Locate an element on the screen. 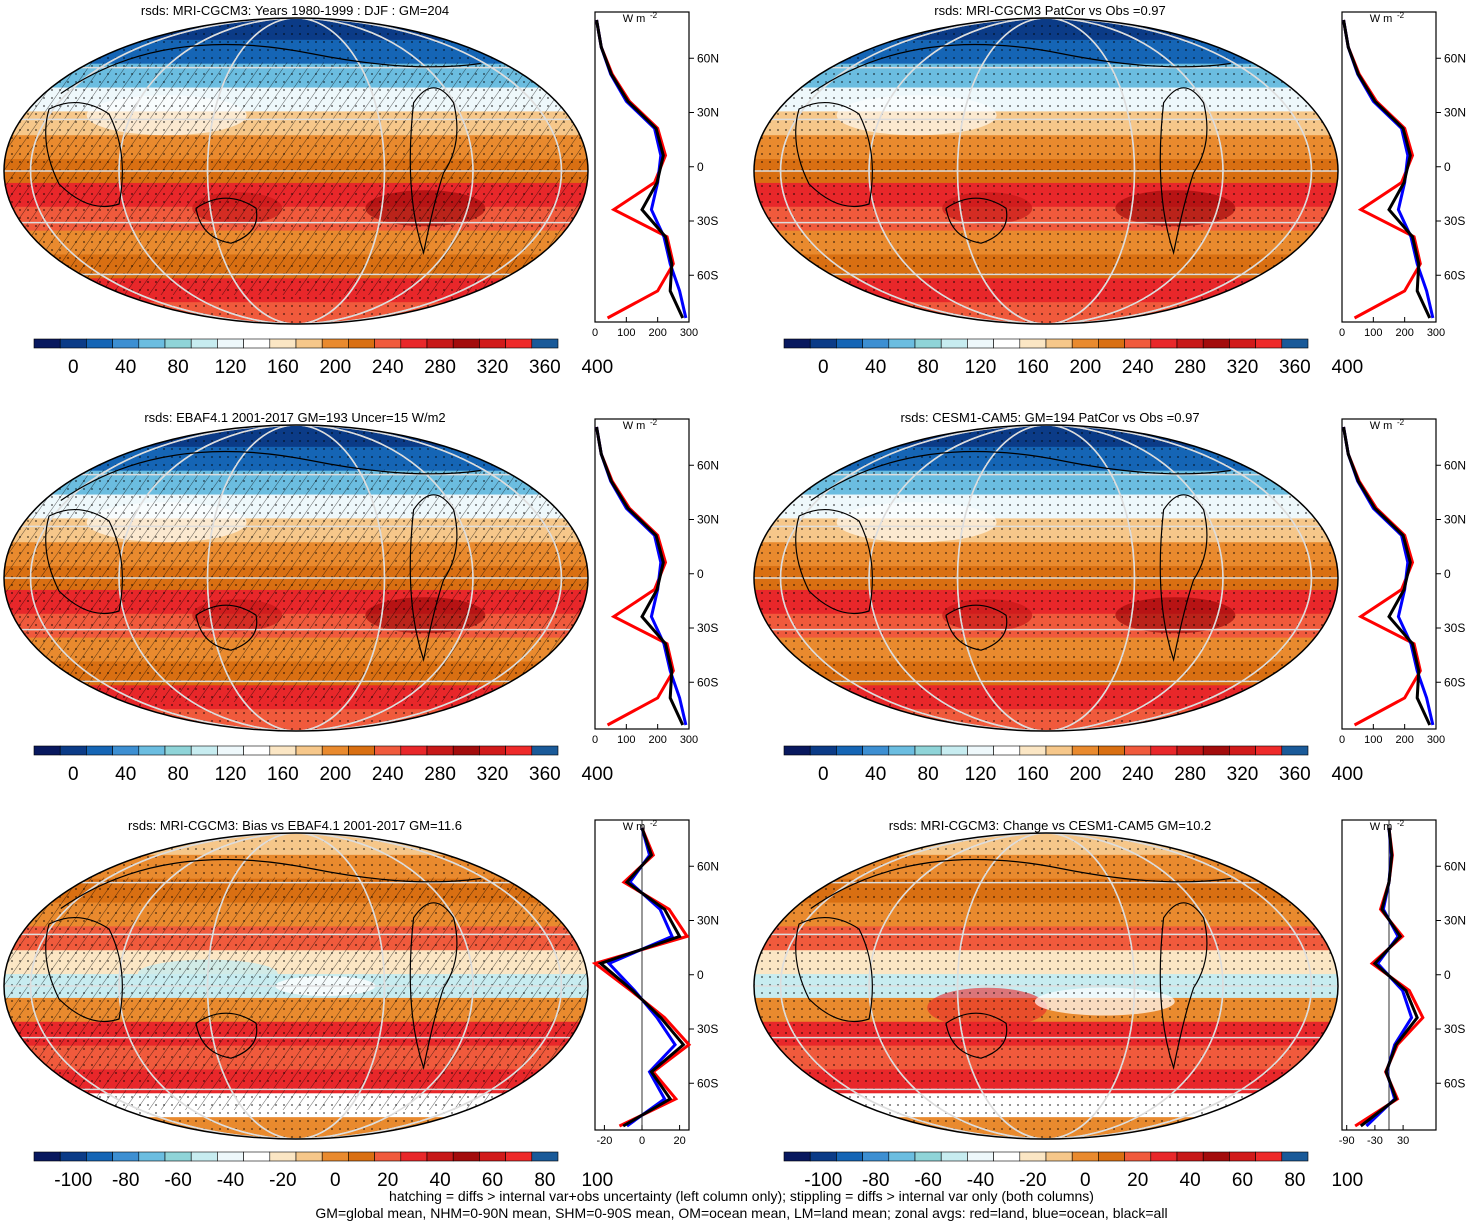  colorbar-tick-label: 200 is located at coordinates (1085, 774).